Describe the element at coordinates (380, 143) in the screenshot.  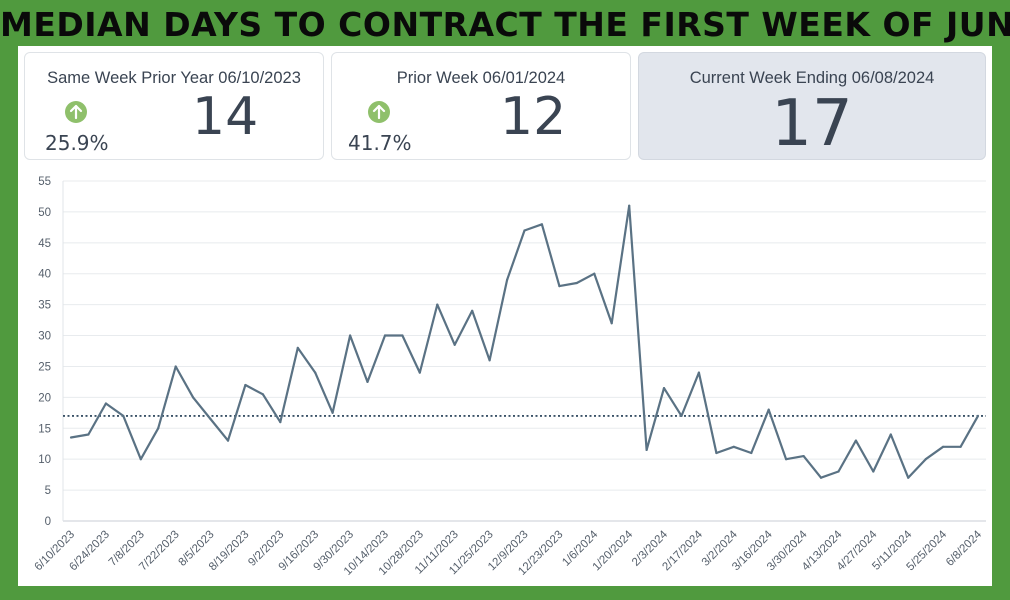
I see `card-change: 41.7%` at that location.